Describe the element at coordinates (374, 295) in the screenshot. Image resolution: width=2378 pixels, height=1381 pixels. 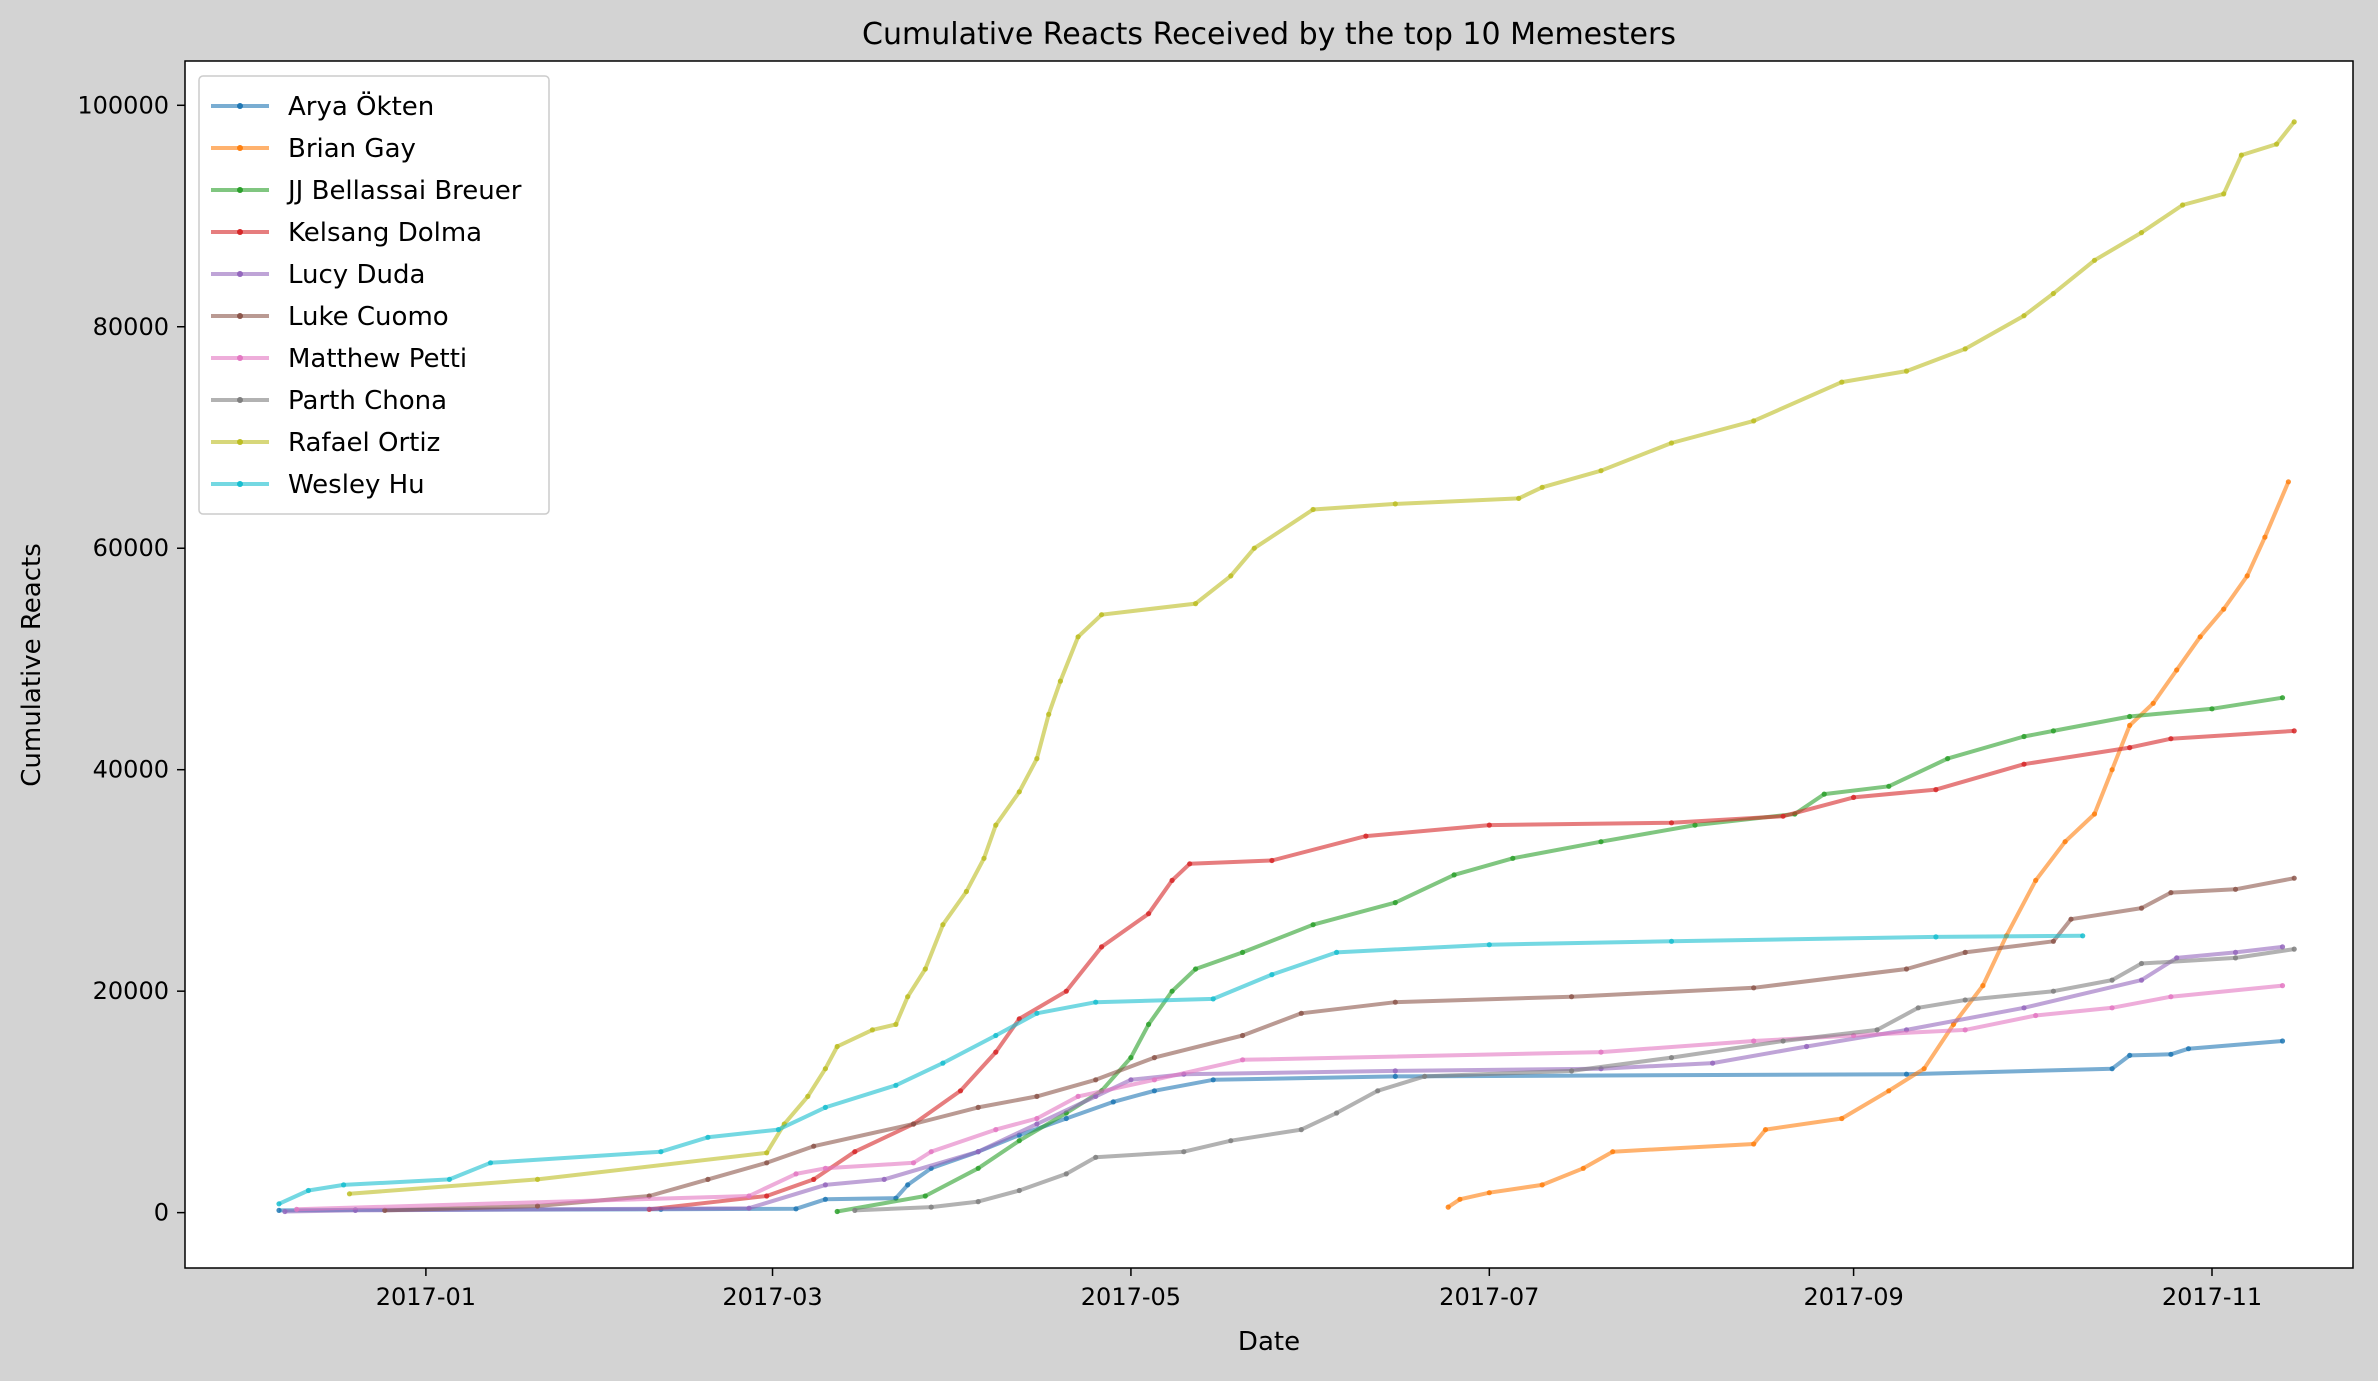
I see `legend-box` at that location.